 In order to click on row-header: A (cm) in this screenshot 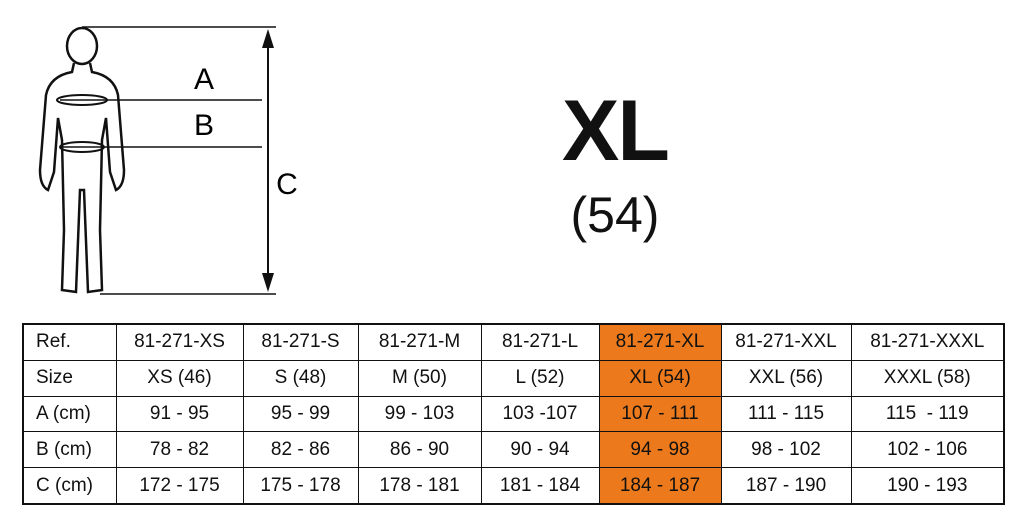, I will do `click(69, 414)`.